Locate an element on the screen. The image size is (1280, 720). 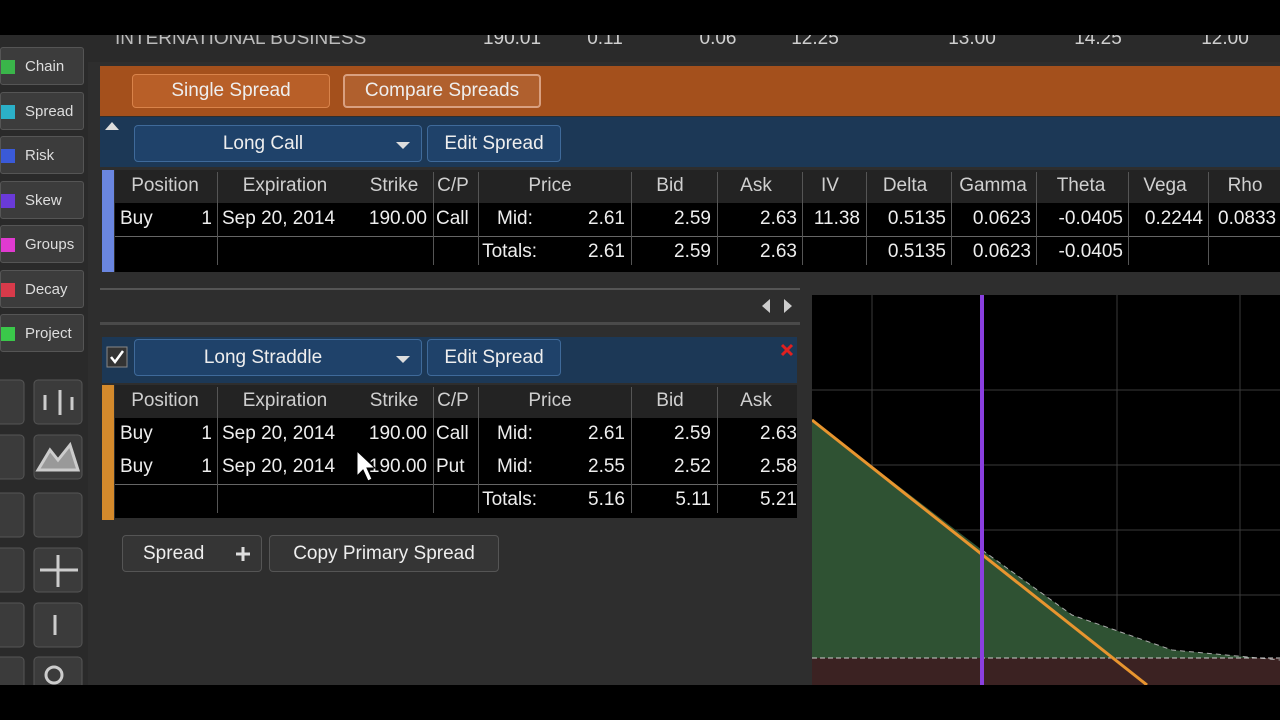
total-cell: 0.5135 is located at coordinates (916, 251).